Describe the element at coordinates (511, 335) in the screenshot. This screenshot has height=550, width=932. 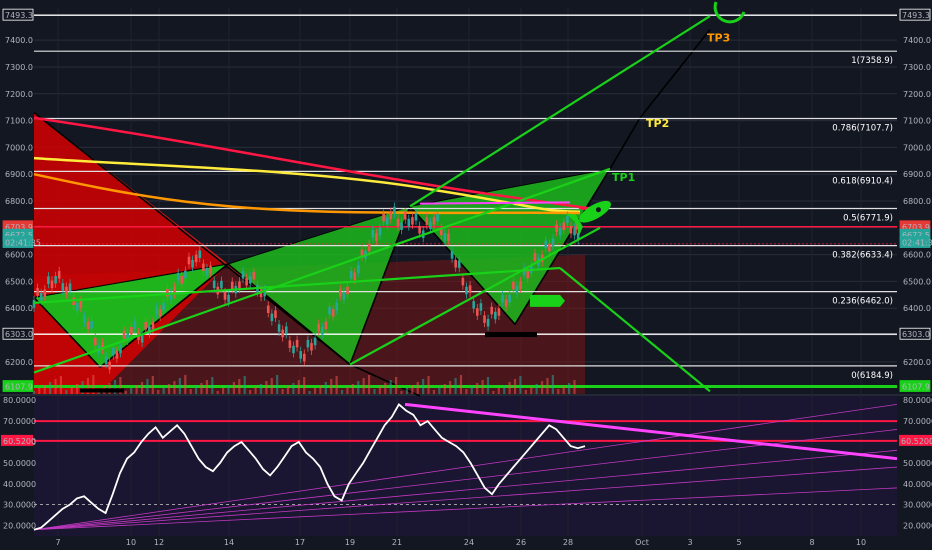
I see `support-marker` at that location.